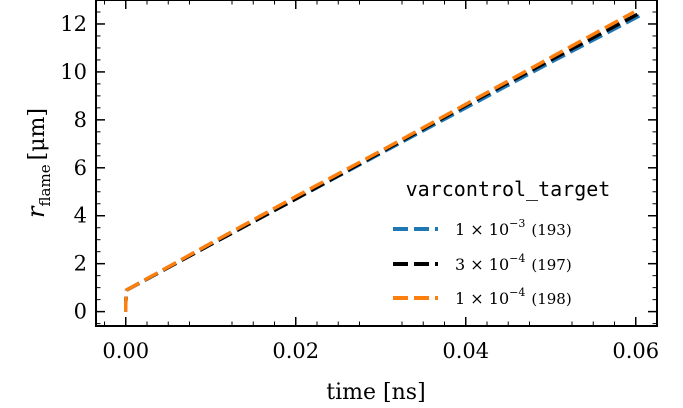 This screenshot has width=683, height=408. What do you see at coordinates (508, 189) in the screenshot?
I see `legend-title: varcontrol_target` at bounding box center [508, 189].